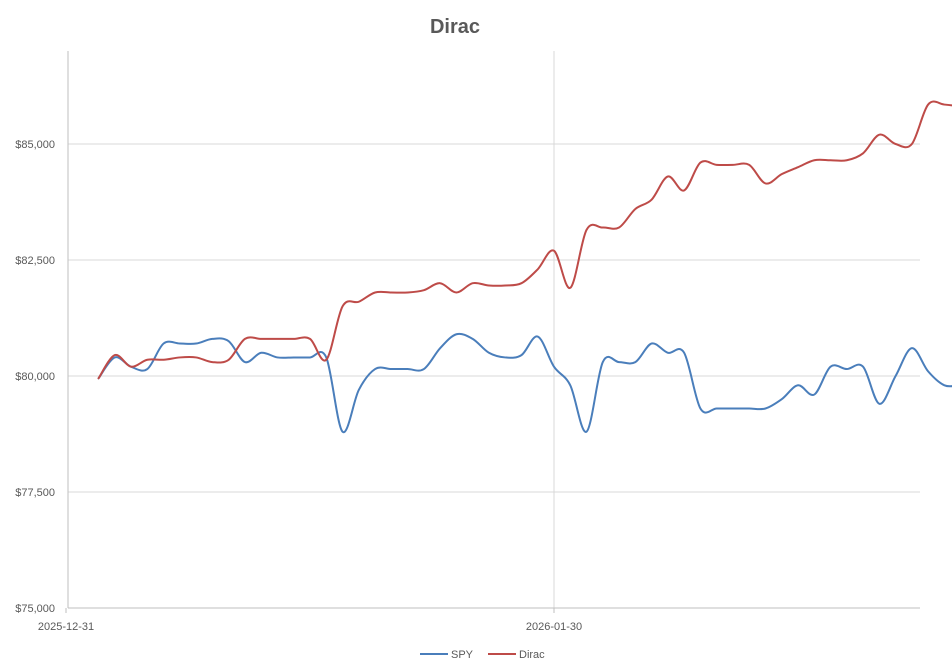 This screenshot has width=952, height=669. I want to click on legend-label: SPY, so click(462, 655).